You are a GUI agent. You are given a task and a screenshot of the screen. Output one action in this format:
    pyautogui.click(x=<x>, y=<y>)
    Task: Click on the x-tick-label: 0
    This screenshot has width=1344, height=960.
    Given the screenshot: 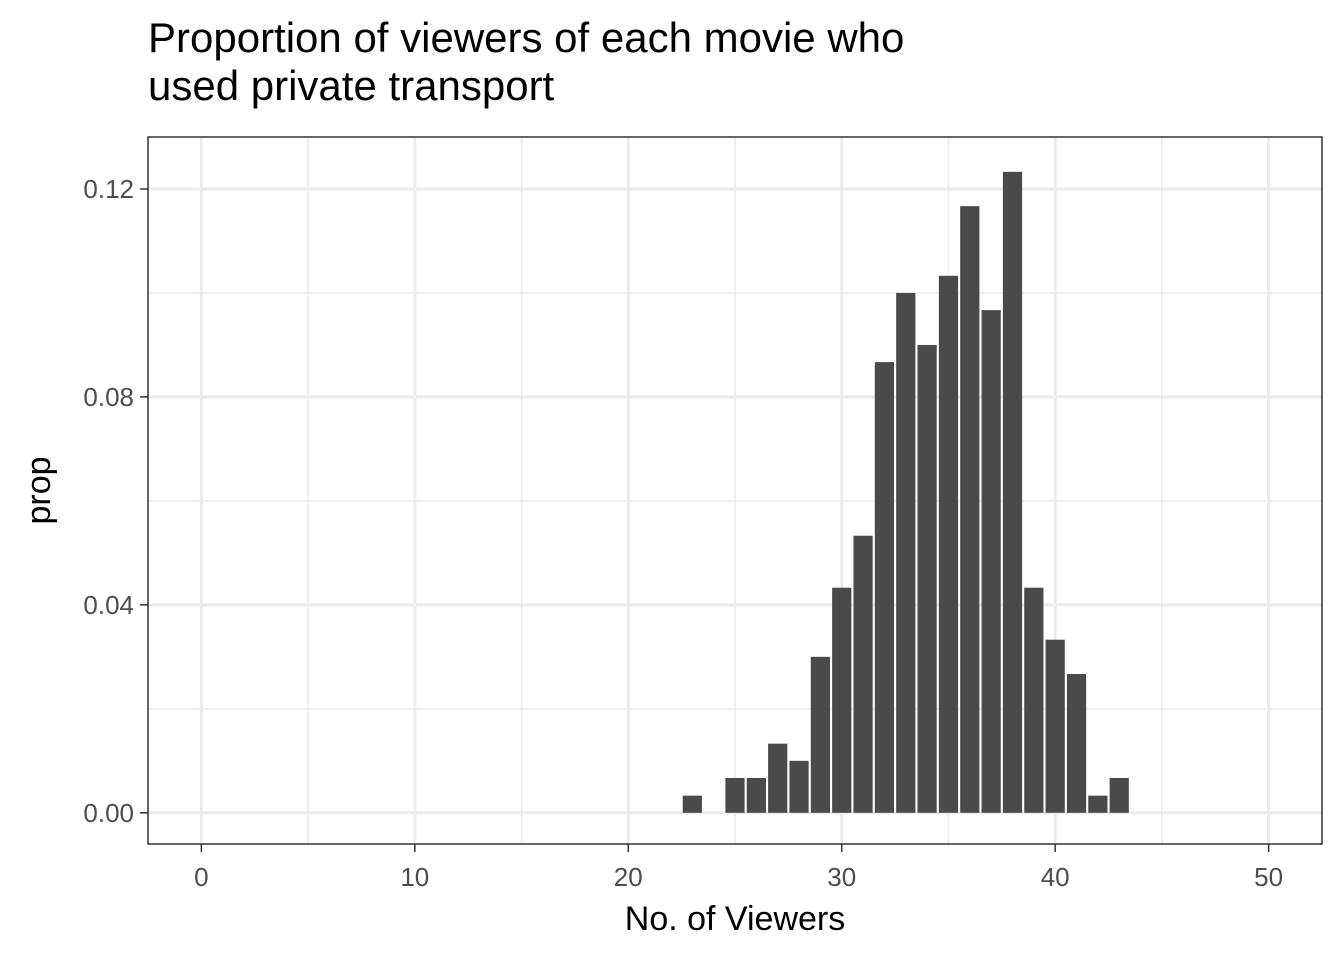 What is the action you would take?
    pyautogui.click(x=201, y=877)
    